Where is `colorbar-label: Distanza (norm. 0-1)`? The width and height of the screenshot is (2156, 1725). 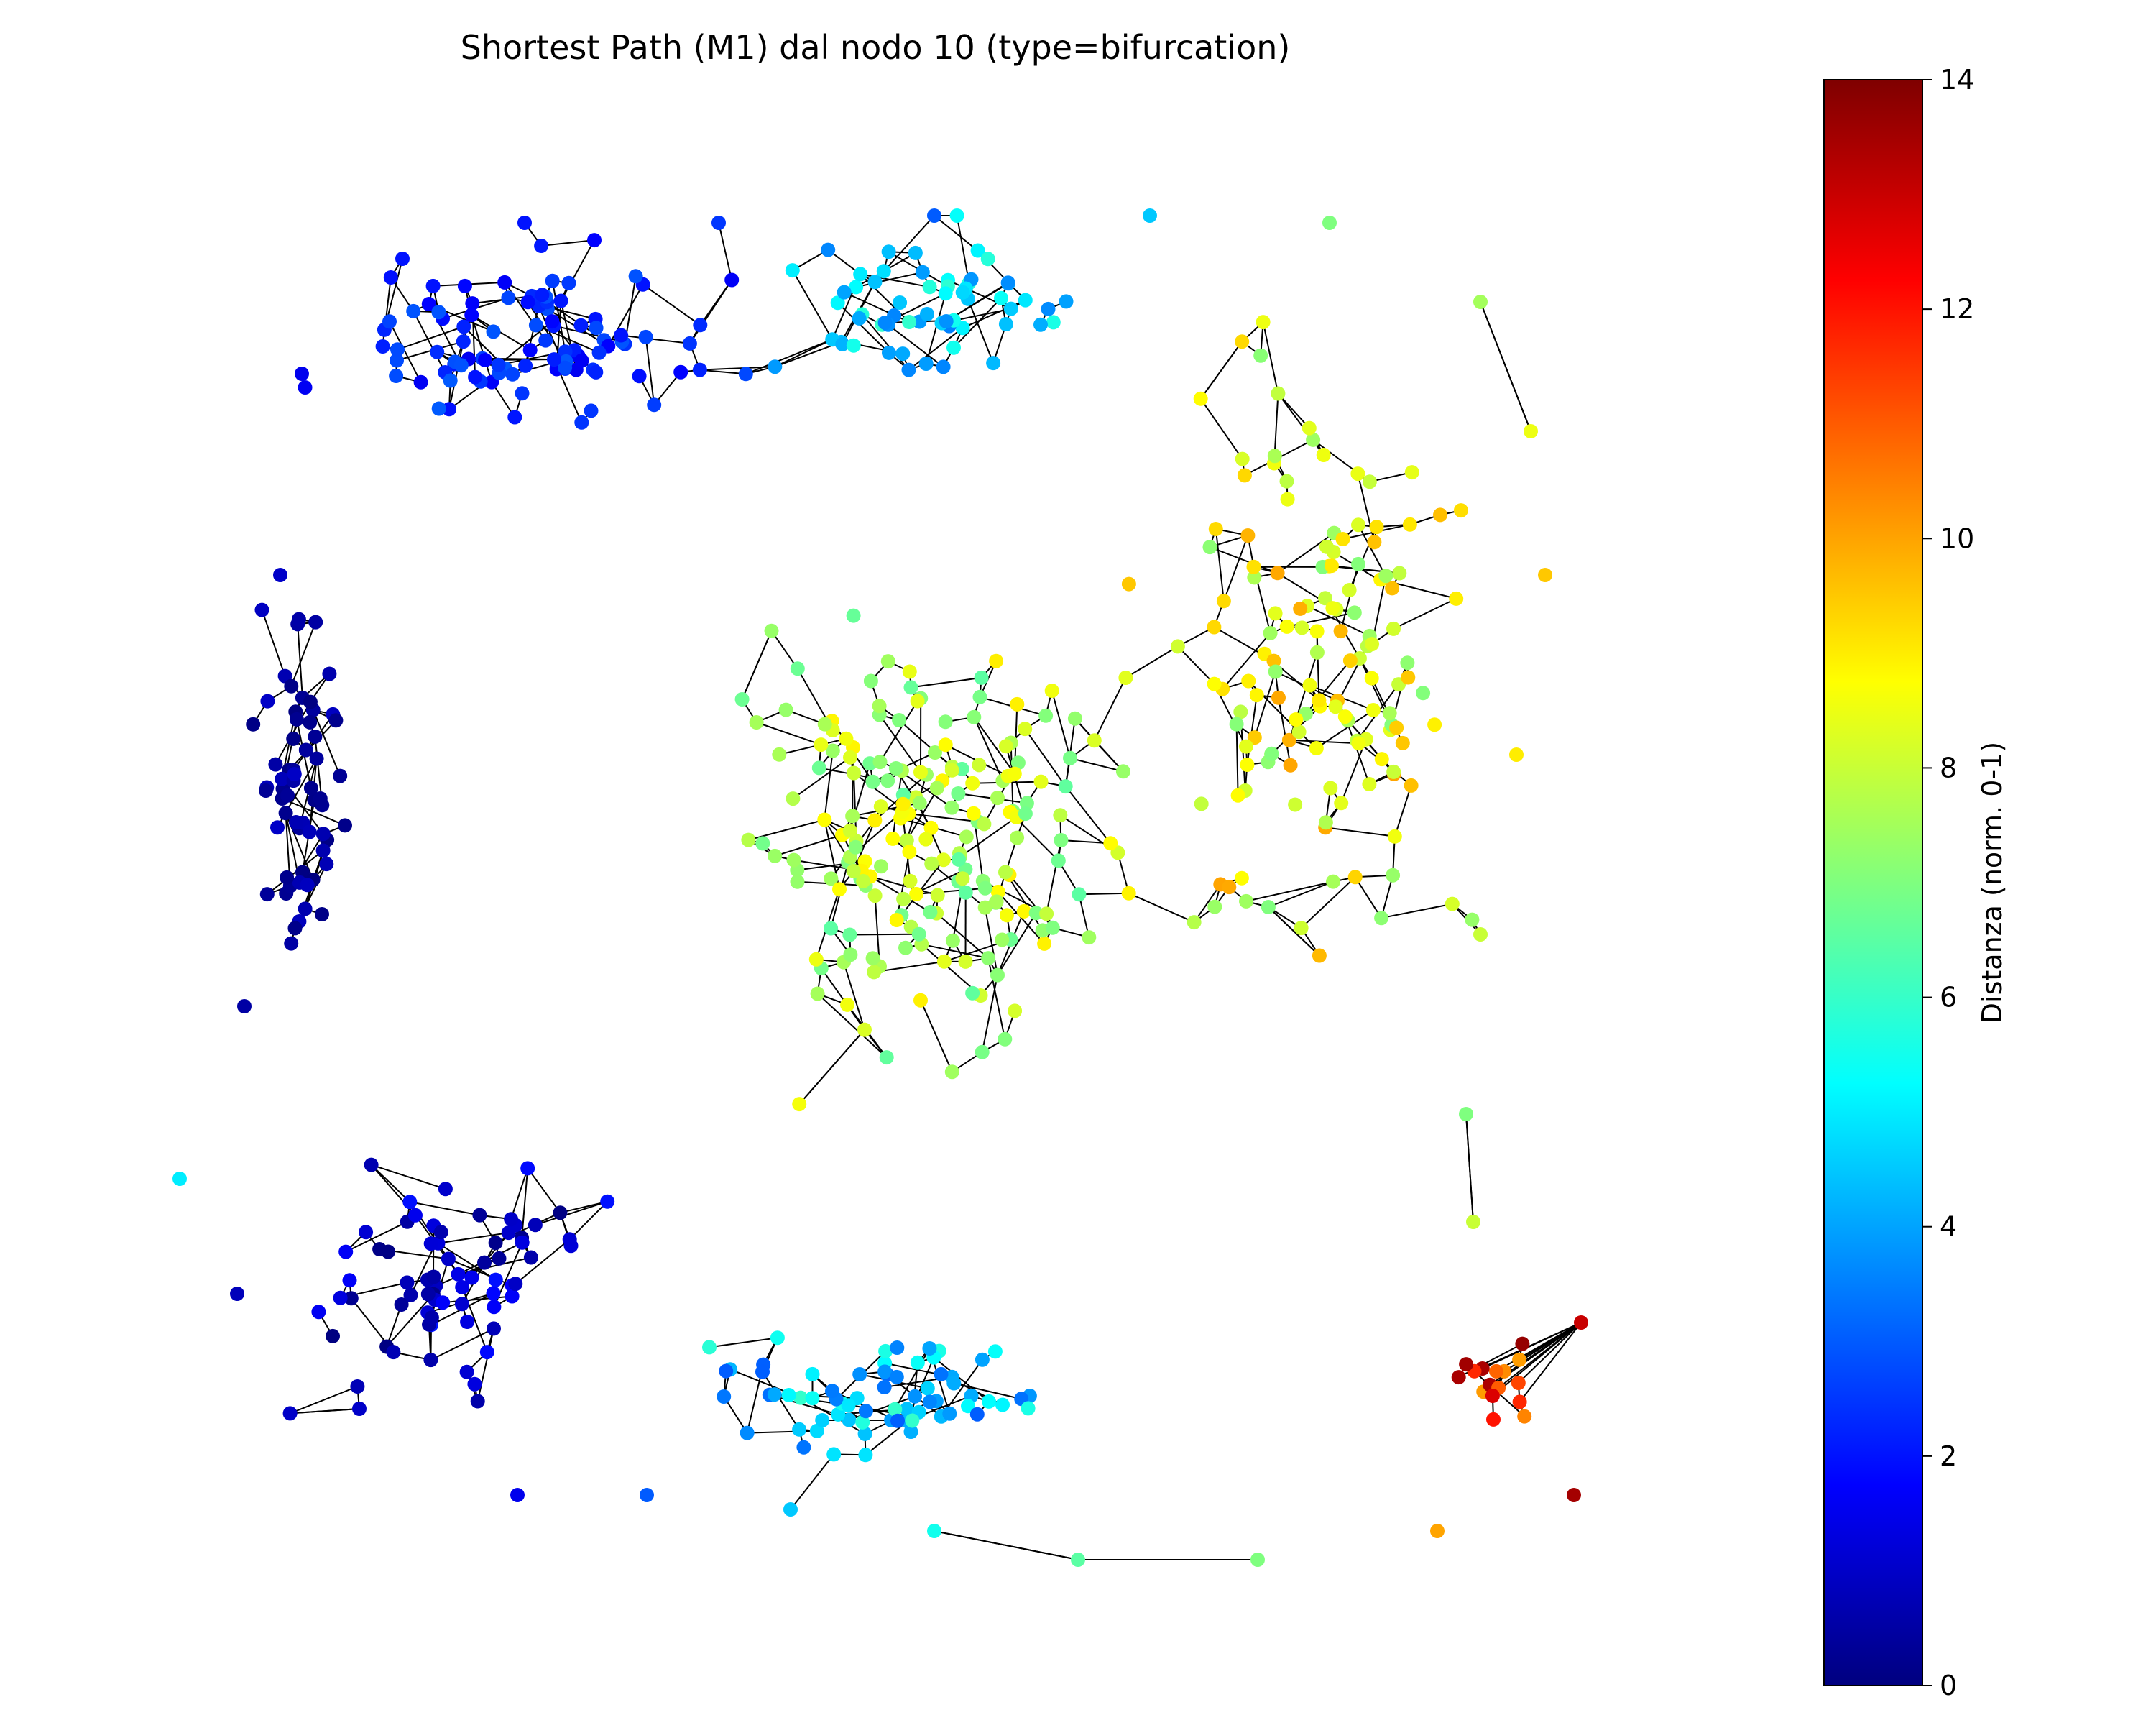 colorbar-label: Distanza (norm. 0-1) is located at coordinates (1992, 883).